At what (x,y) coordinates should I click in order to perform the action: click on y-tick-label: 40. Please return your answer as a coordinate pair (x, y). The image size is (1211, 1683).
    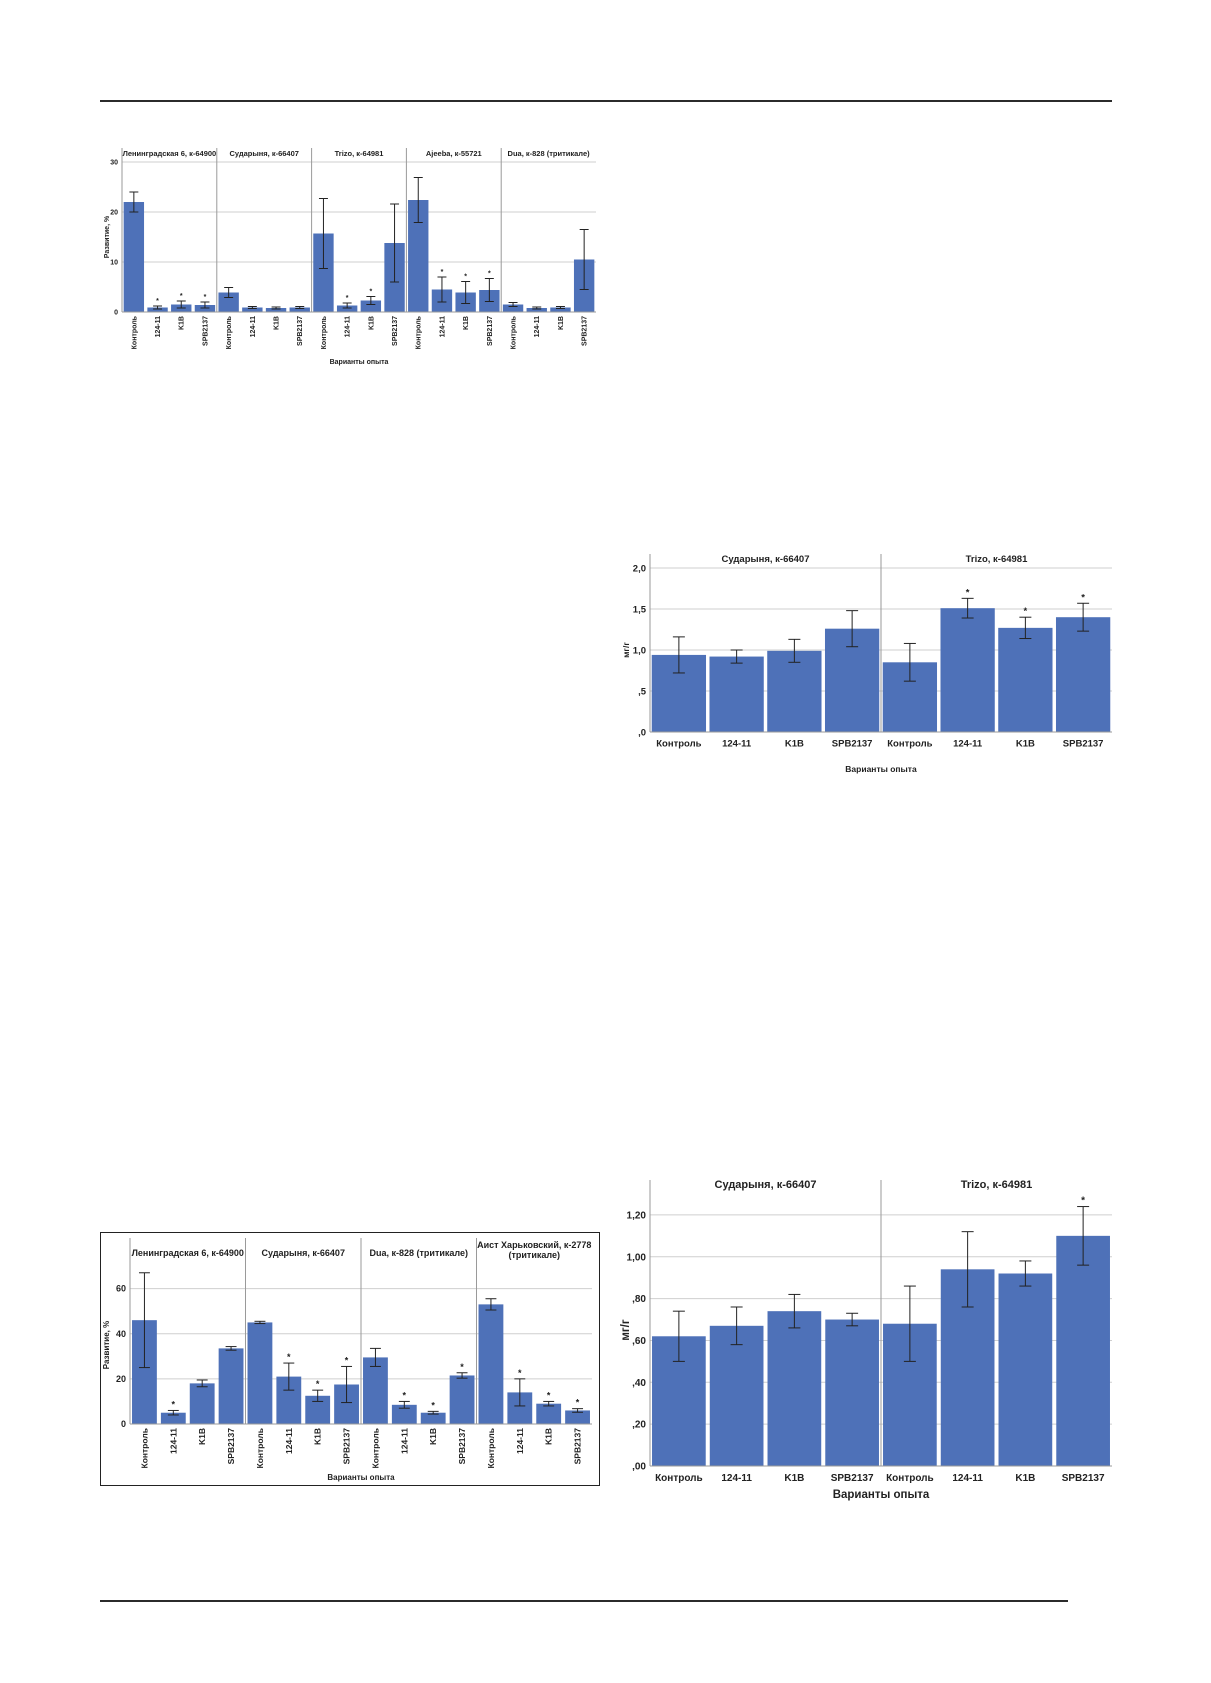
    Looking at the image, I should click on (121, 1334).